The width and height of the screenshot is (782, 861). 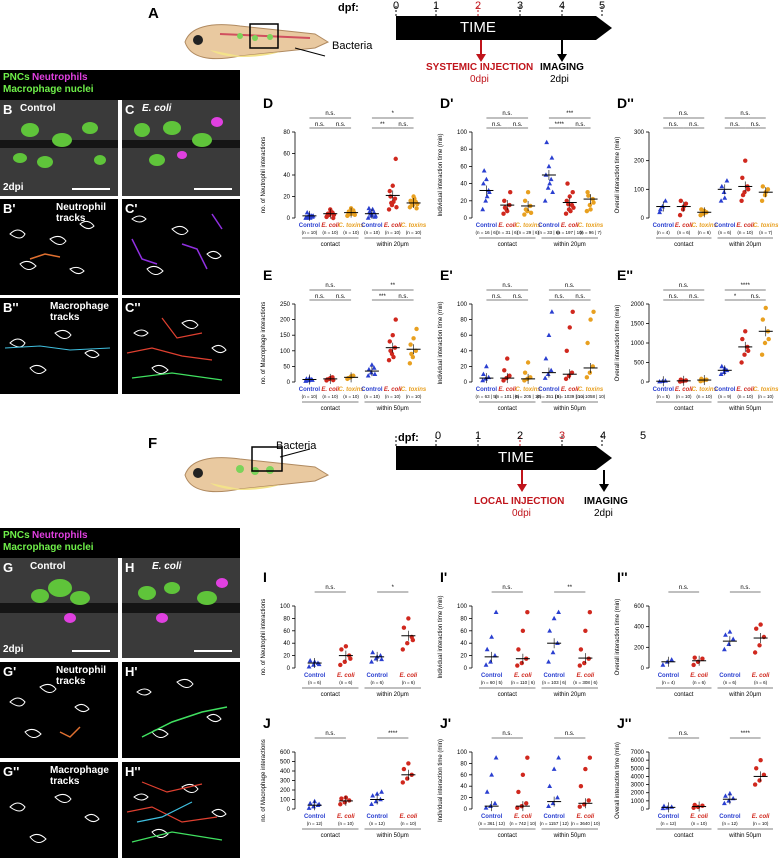 I want to click on label-g1: G', so click(x=10, y=671).